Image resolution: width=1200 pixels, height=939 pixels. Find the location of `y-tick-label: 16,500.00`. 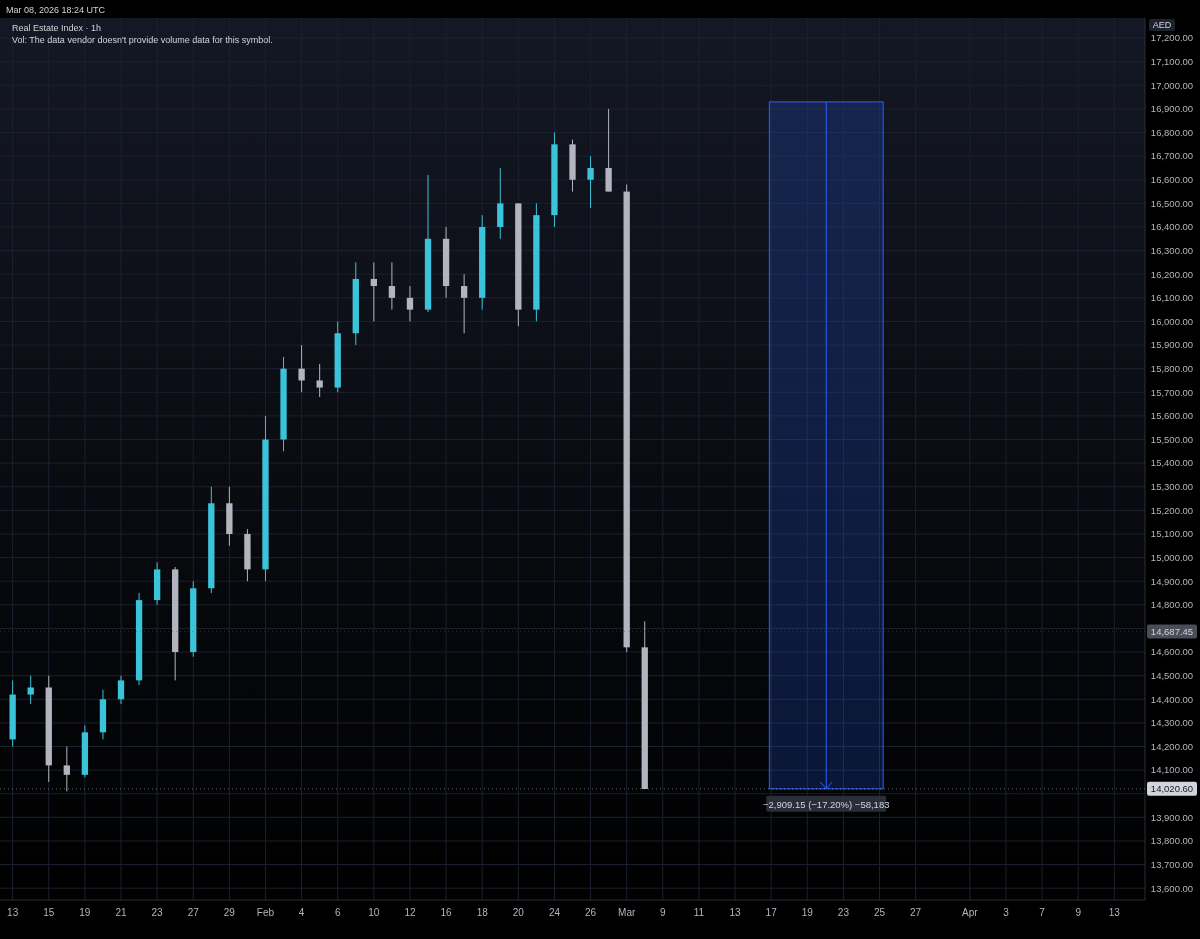

y-tick-label: 16,500.00 is located at coordinates (1172, 203).